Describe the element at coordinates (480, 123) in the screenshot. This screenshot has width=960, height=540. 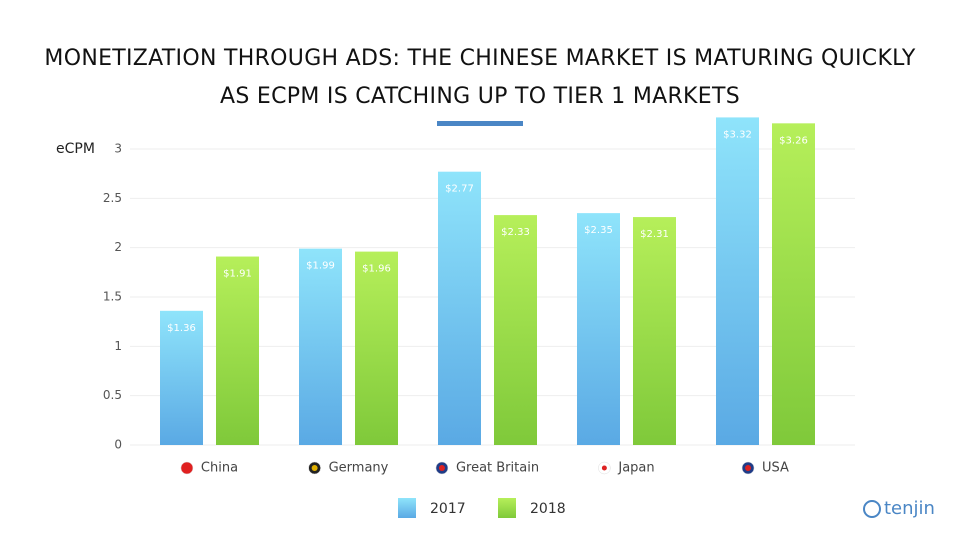
I see `title-underline` at that location.